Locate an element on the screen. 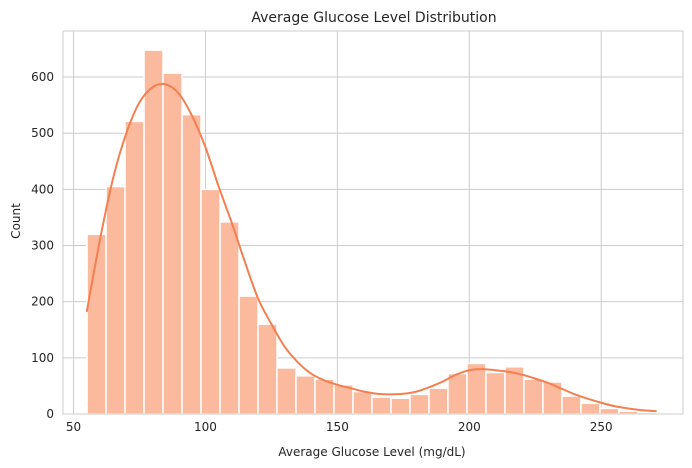  x-axis-label: Average Glucose Level (mg/dL) is located at coordinates (371, 452).